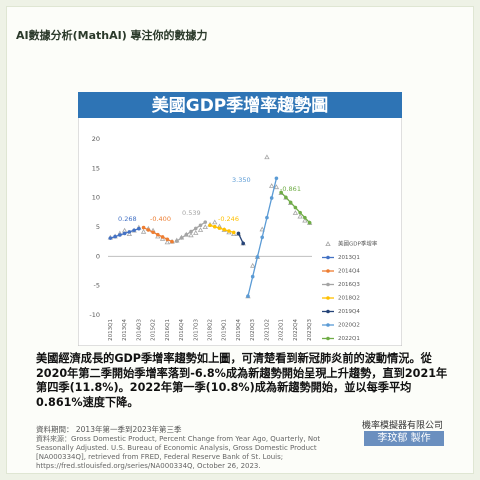  Describe the element at coordinates (296, 330) in the screenshot. I see `x-tick-label: 2022Q4` at that location.